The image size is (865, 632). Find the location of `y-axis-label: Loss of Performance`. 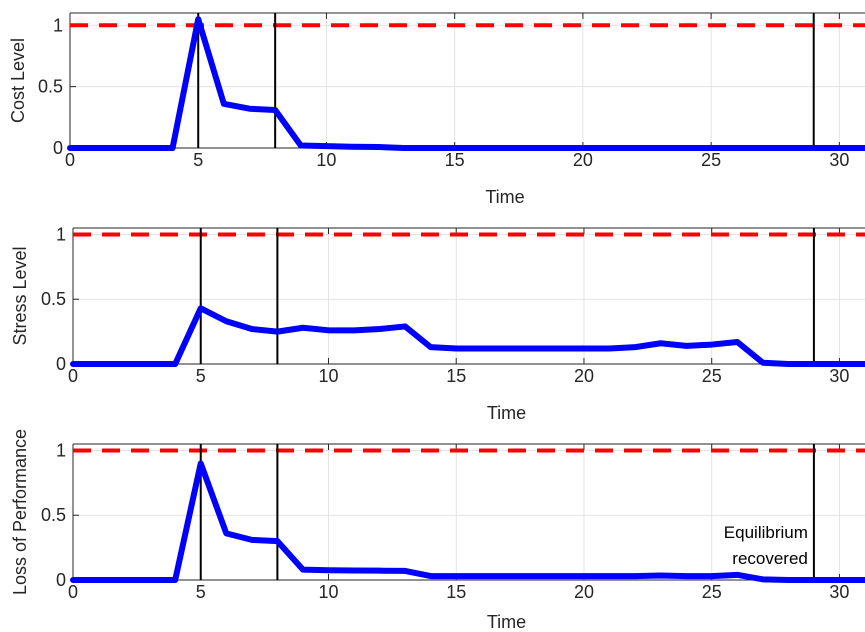

y-axis-label: Loss of Performance is located at coordinates (20, 512).